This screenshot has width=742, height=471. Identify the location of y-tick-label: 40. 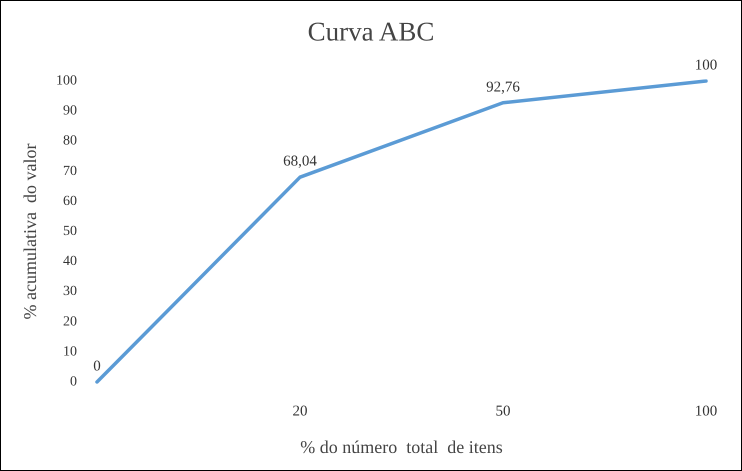
(70, 262).